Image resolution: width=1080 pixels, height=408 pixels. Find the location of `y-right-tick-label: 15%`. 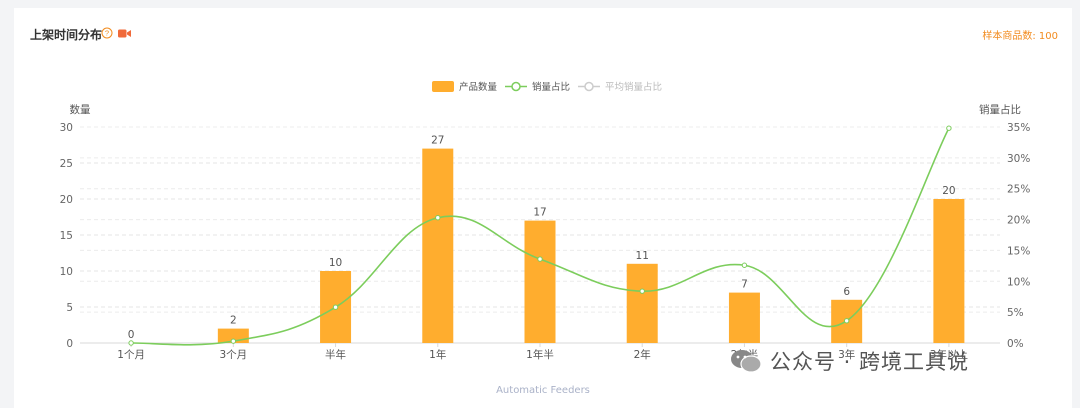

y-right-tick-label: 15% is located at coordinates (1018, 251).